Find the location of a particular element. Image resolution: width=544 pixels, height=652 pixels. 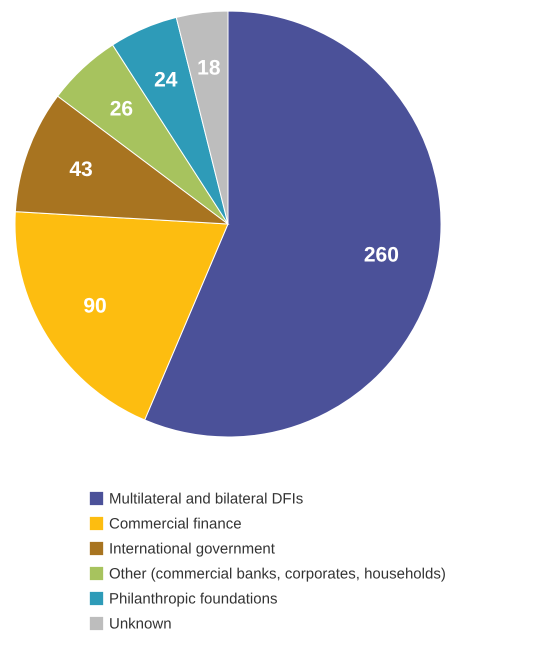

data-label: 26 is located at coordinates (122, 108).